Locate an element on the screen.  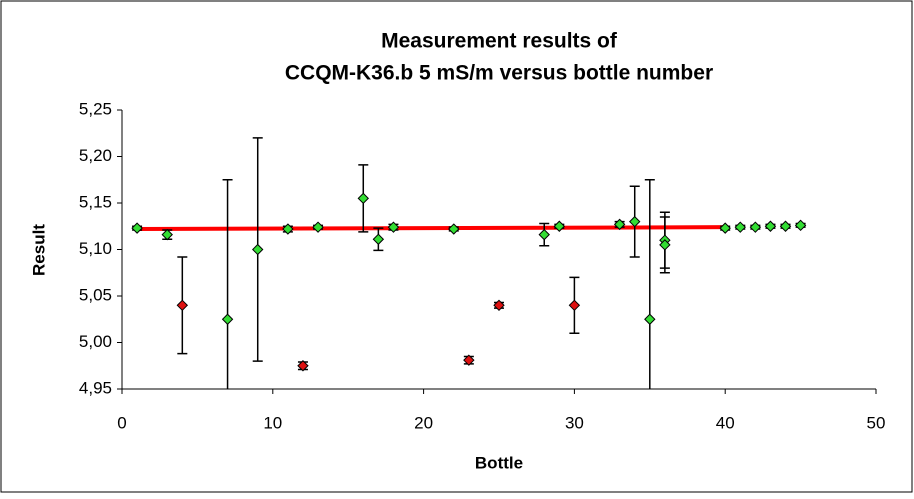
x-tick-label: 40 is located at coordinates (725, 422).